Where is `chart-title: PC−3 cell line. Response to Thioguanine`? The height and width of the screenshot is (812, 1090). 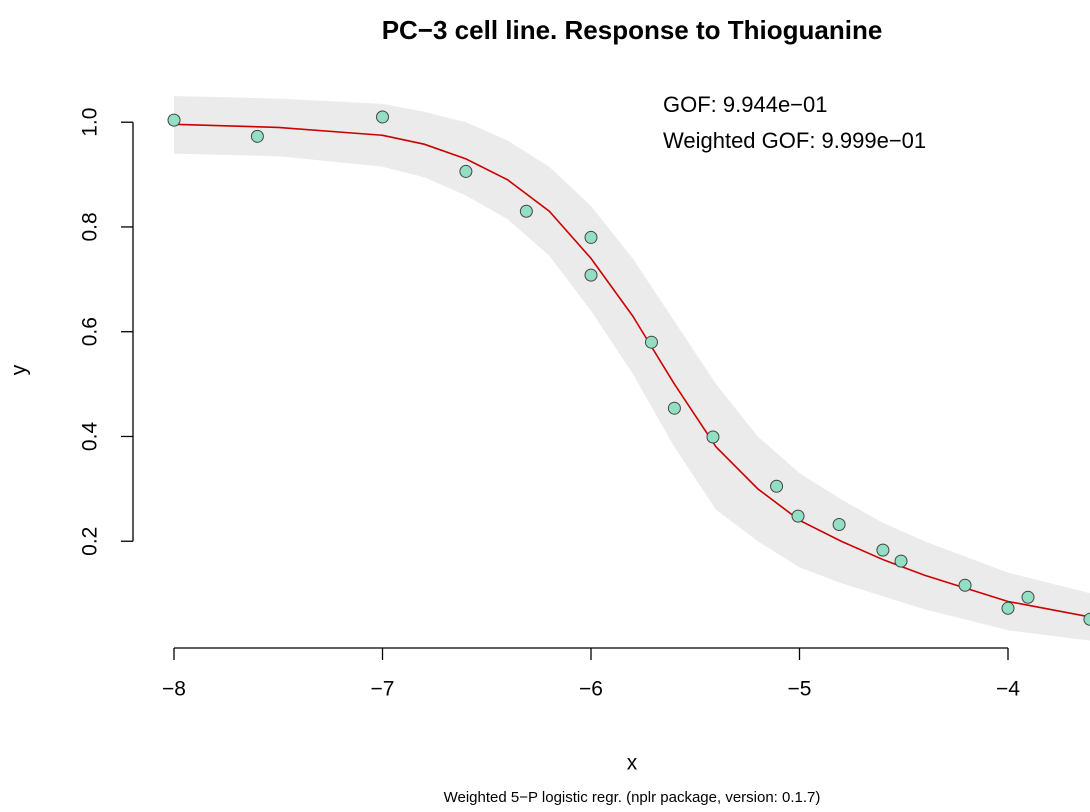
chart-title: PC−3 cell line. Response to Thioguanine is located at coordinates (632, 30).